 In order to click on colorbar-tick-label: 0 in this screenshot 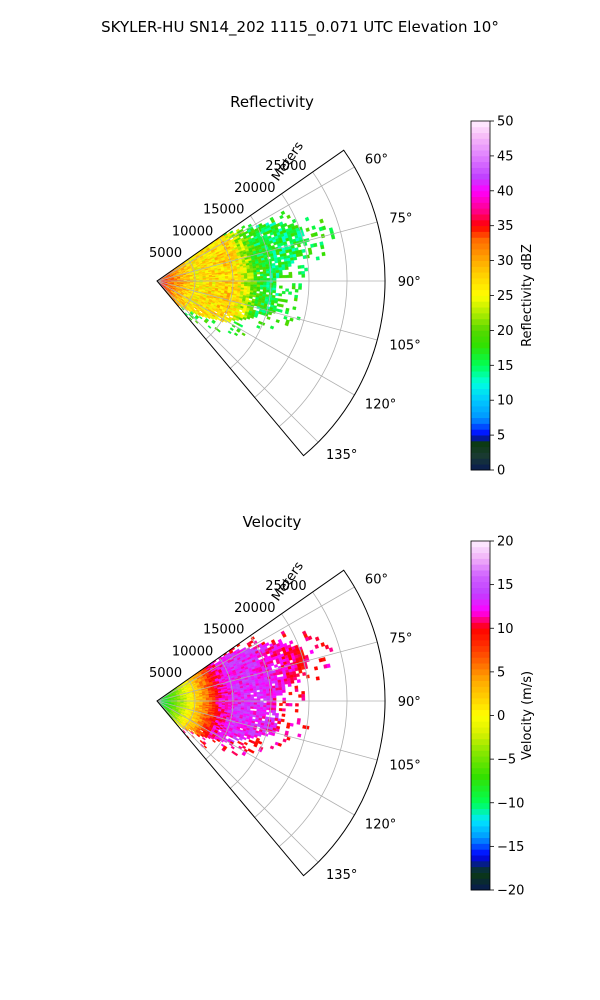, I will do `click(501, 471)`.